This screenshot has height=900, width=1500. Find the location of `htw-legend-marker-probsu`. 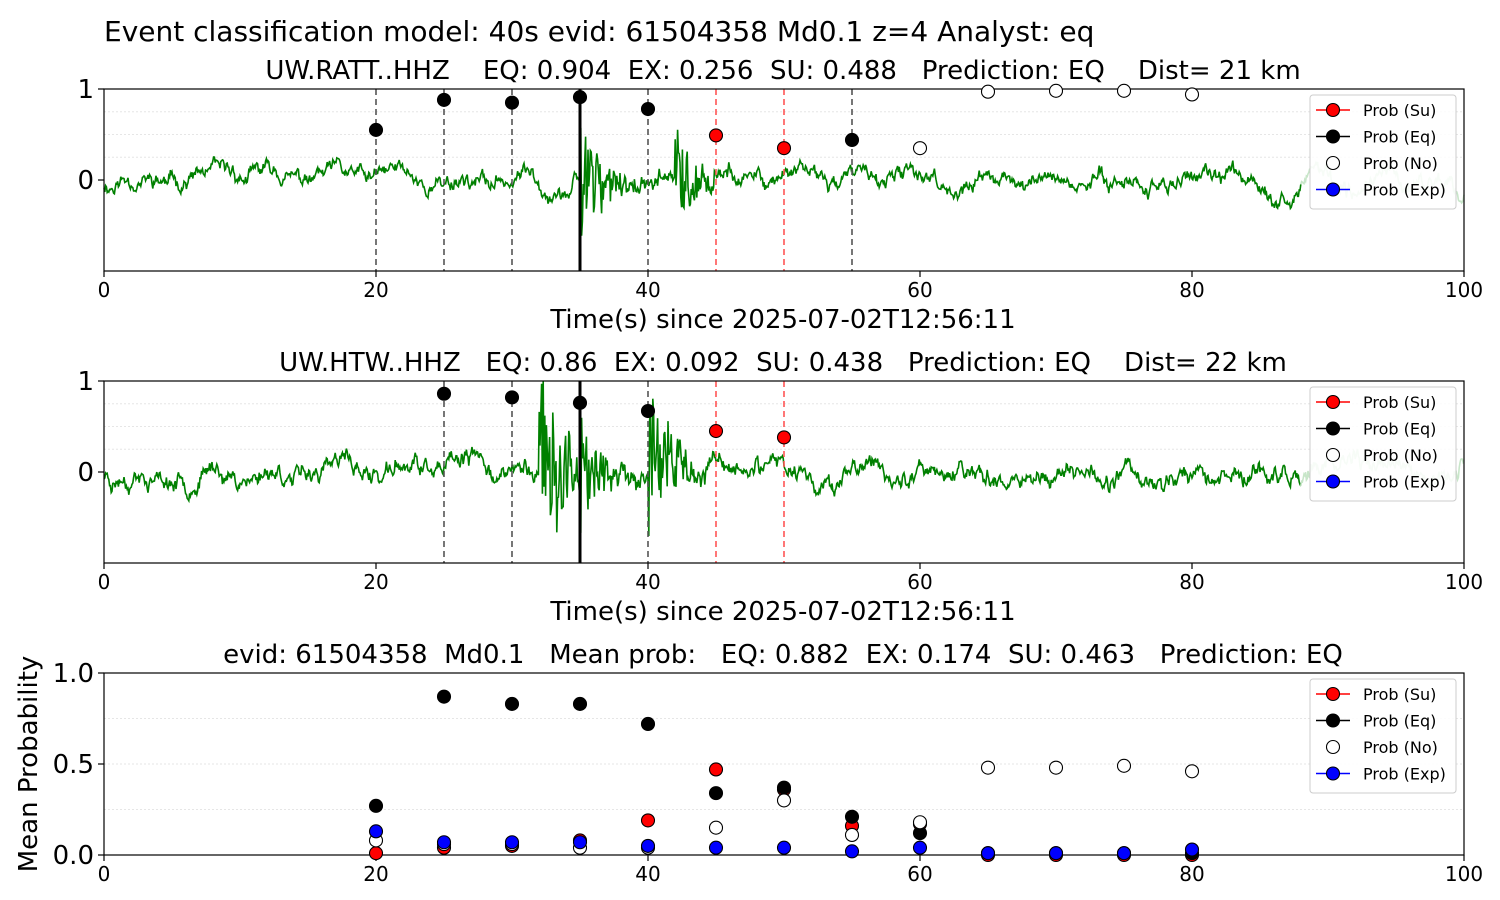

htw-legend-marker-probsu is located at coordinates (1333, 402).